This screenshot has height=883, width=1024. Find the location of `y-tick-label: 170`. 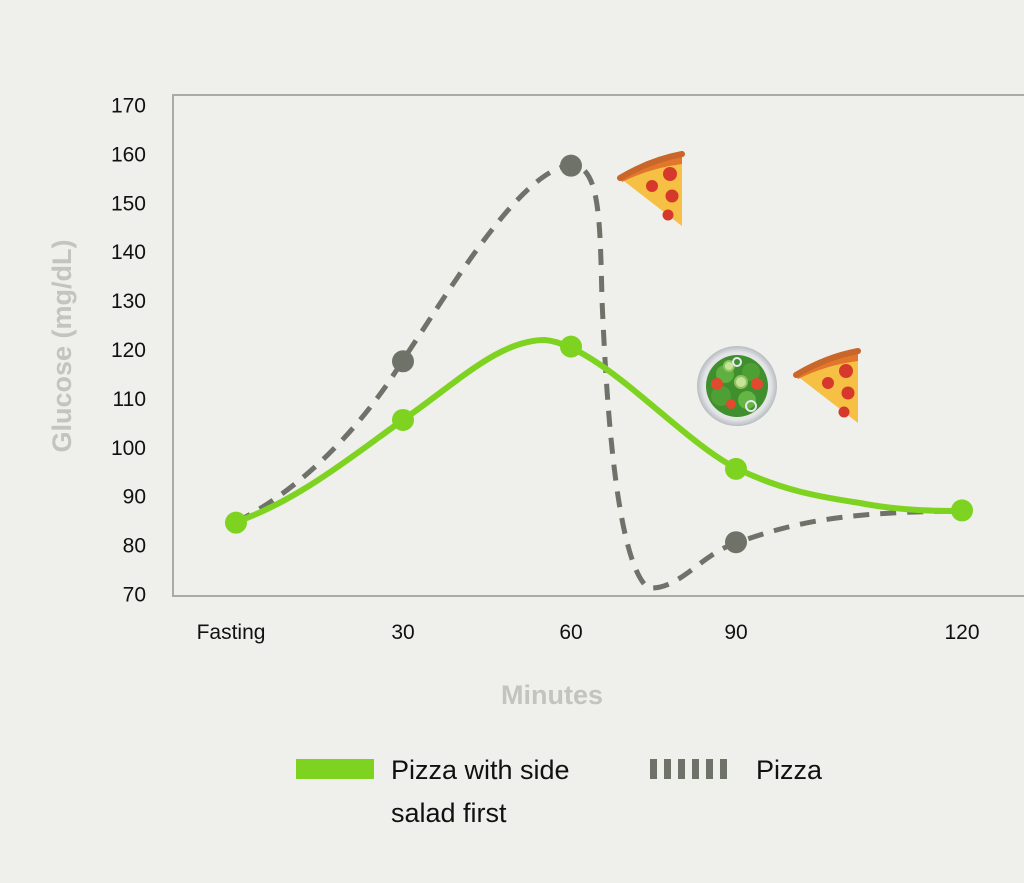

y-tick-label: 170 is located at coordinates (128, 106).